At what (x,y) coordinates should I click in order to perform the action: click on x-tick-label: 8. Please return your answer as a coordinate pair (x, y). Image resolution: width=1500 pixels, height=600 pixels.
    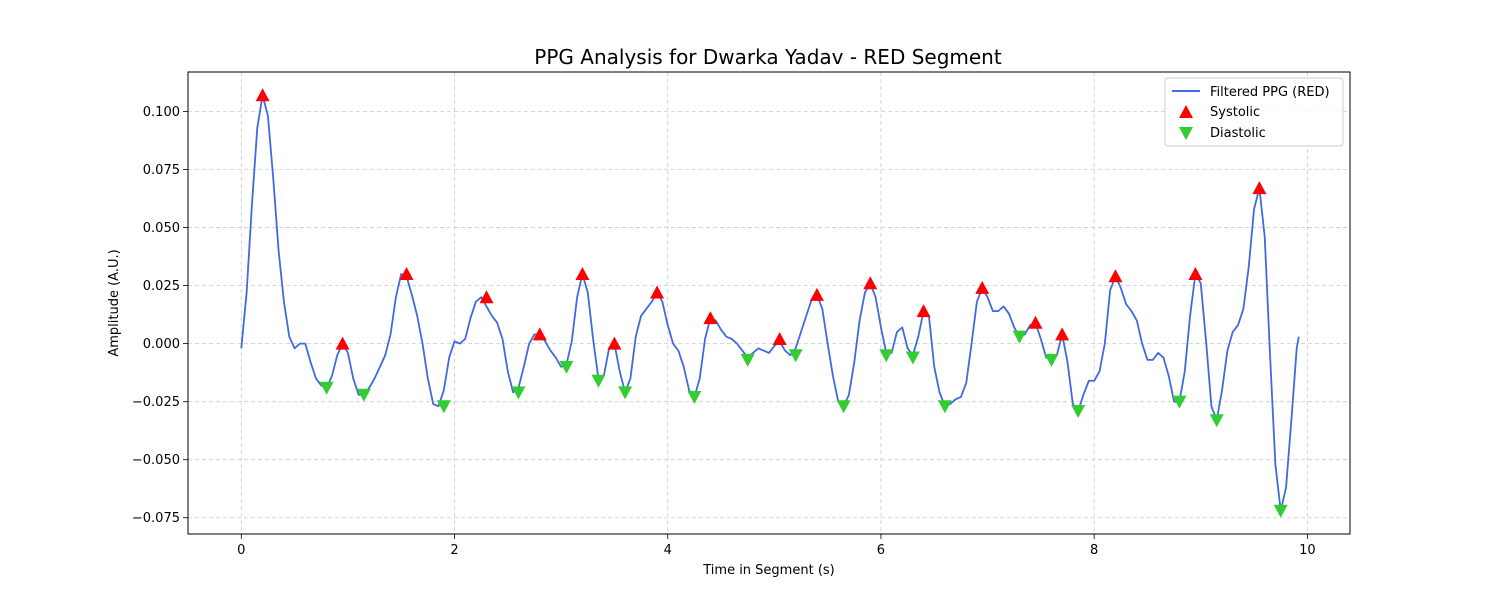
    Looking at the image, I should click on (1094, 550).